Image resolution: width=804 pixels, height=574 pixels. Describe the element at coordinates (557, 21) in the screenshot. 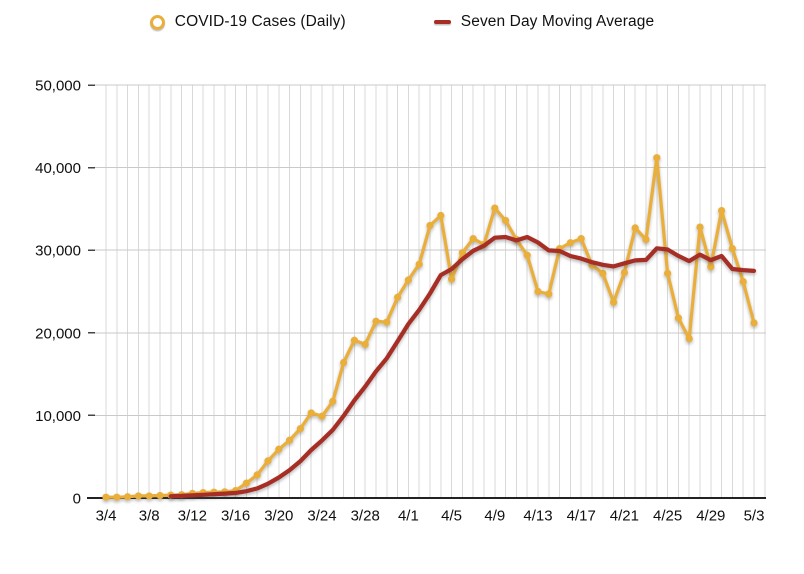

I see `legend-label-moving-average: Seven Day Moving Average` at that location.